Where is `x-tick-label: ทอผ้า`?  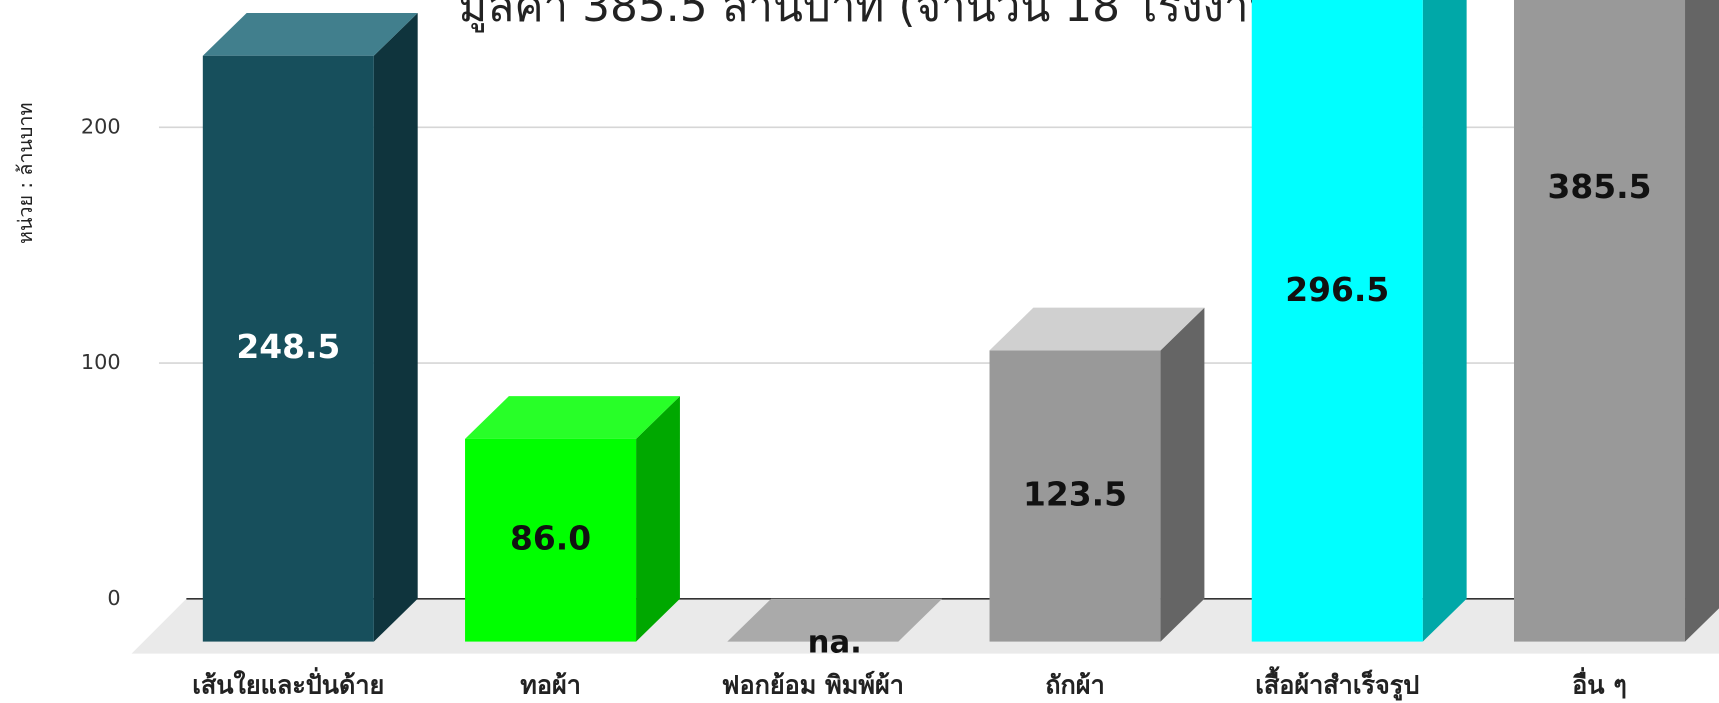 x-tick-label: ทอผ้า is located at coordinates (550, 685).